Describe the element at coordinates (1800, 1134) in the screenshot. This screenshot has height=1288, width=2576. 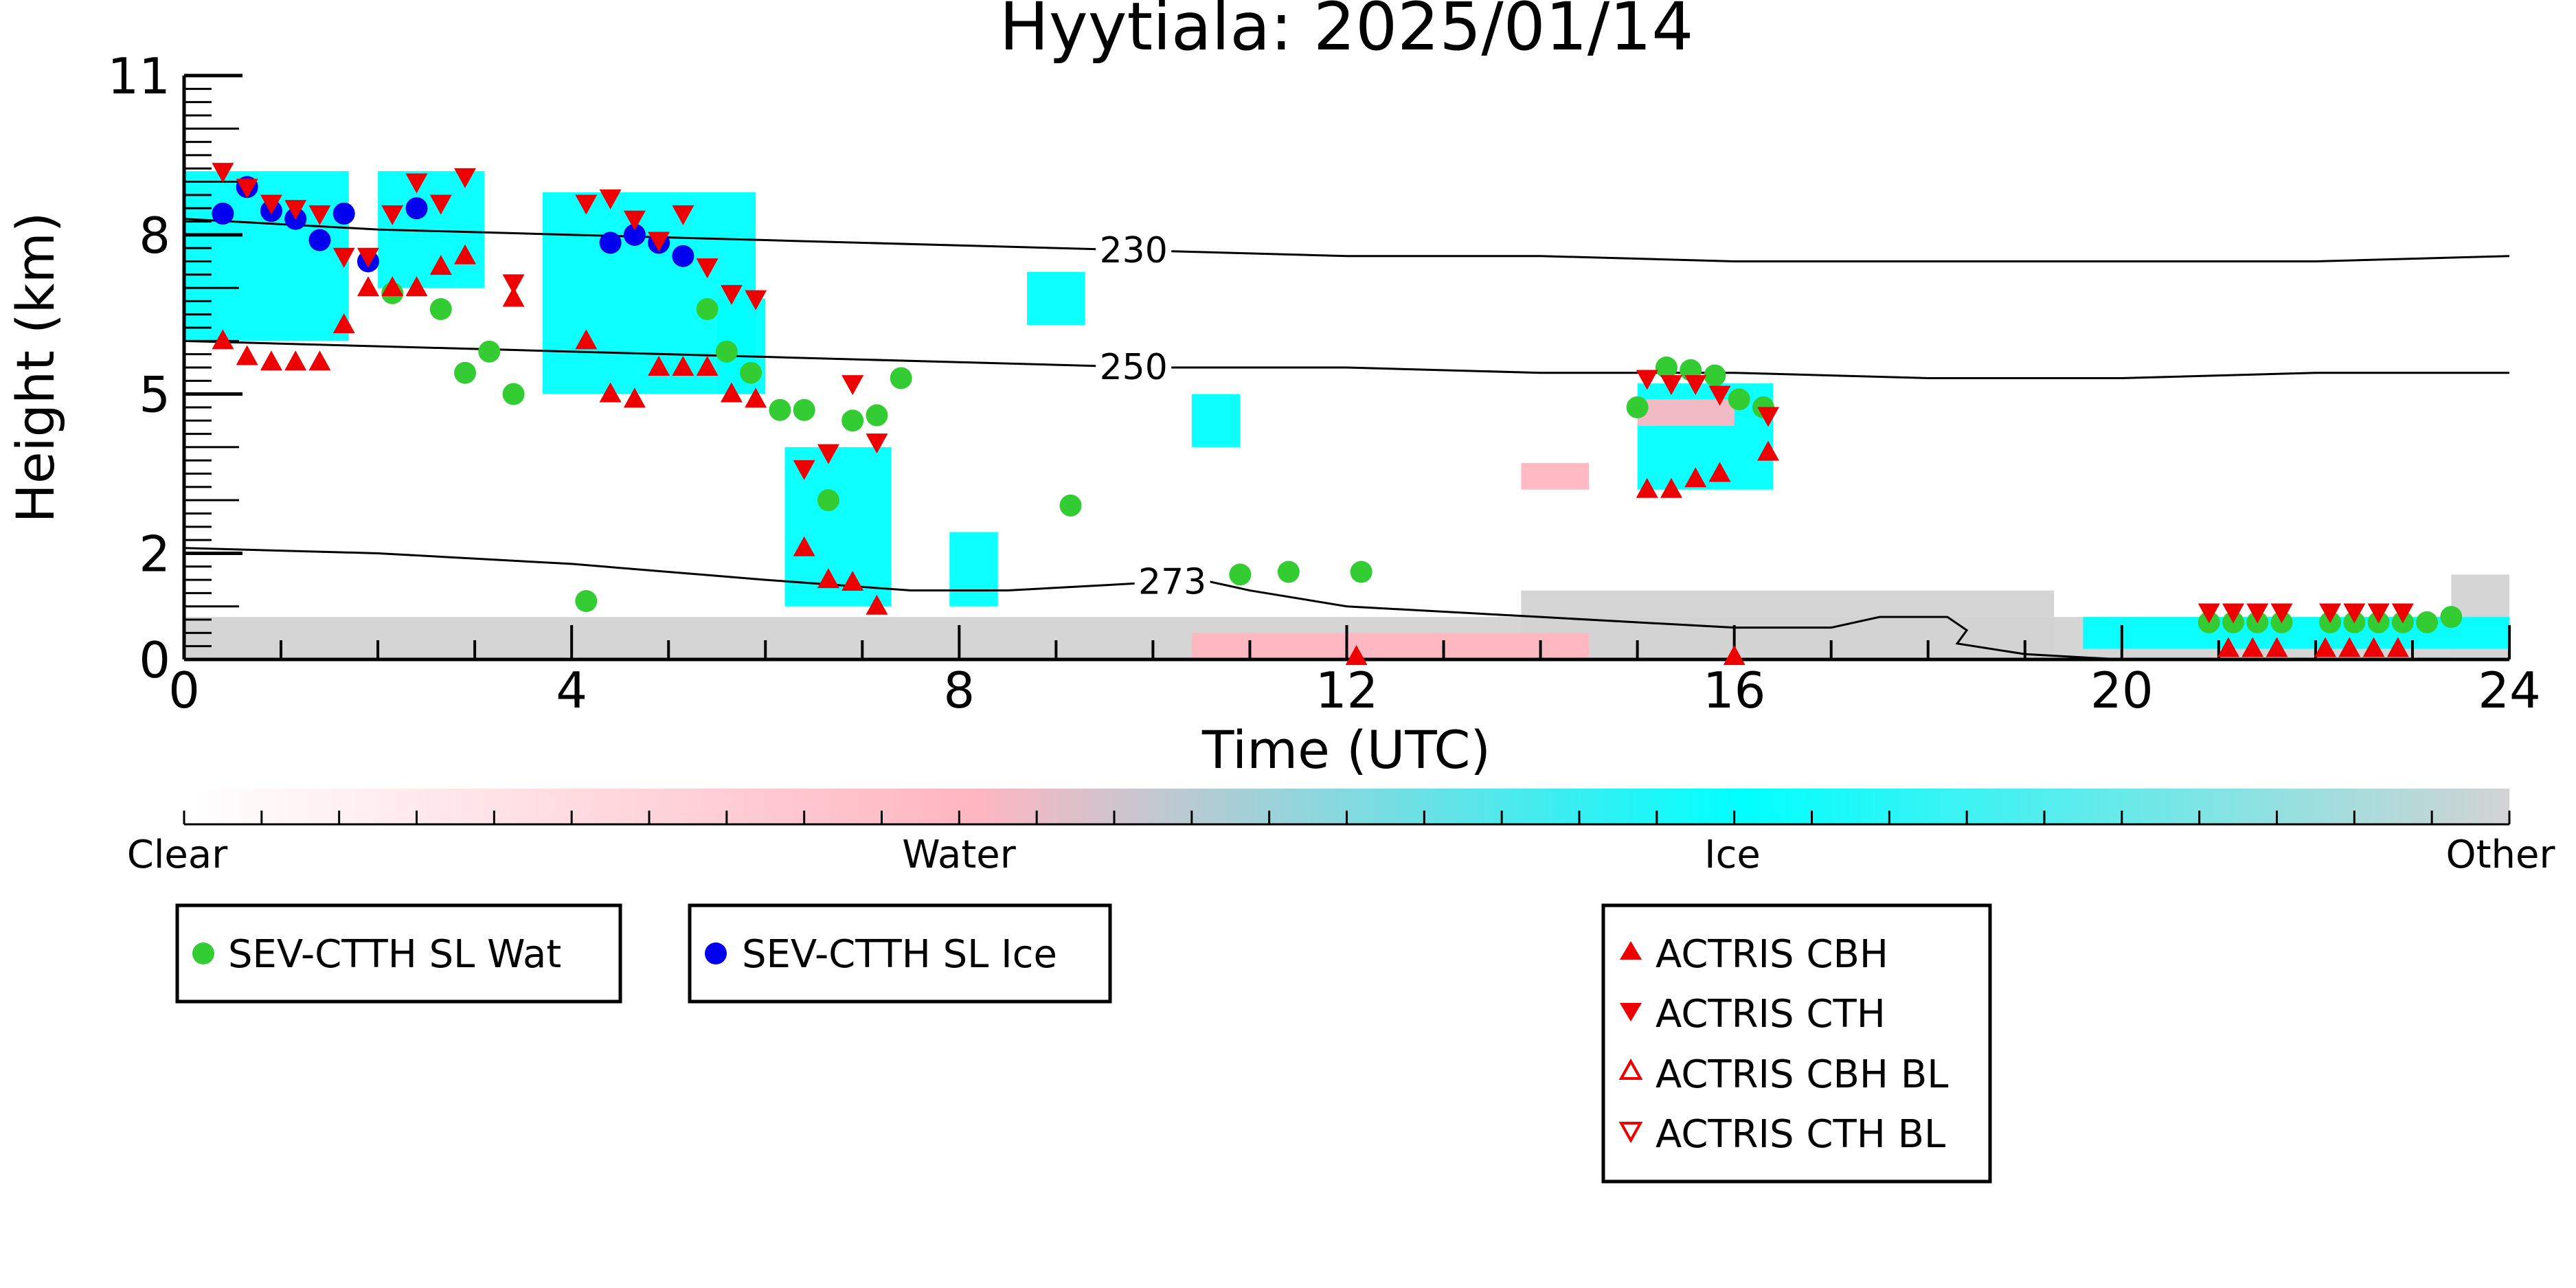
I see `legend-cth-bl-label: ACTRIS CTH BL` at that location.